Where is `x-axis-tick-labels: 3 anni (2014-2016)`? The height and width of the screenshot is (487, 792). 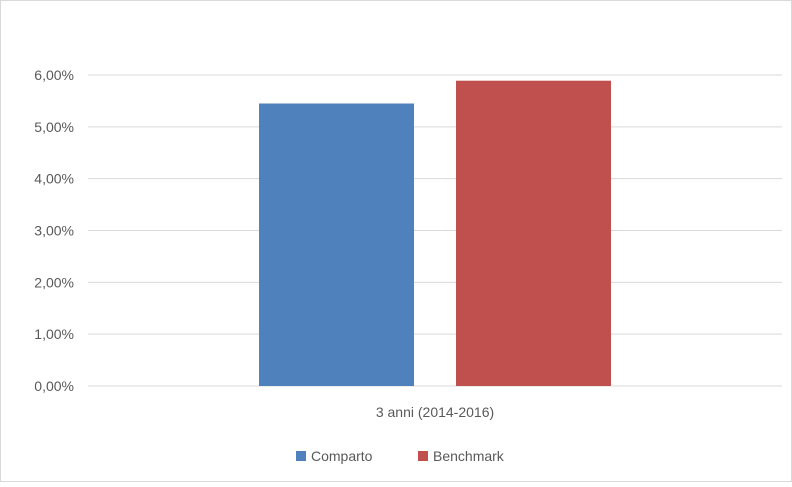 x-axis-tick-labels: 3 anni (2014-2016) is located at coordinates (435, 412).